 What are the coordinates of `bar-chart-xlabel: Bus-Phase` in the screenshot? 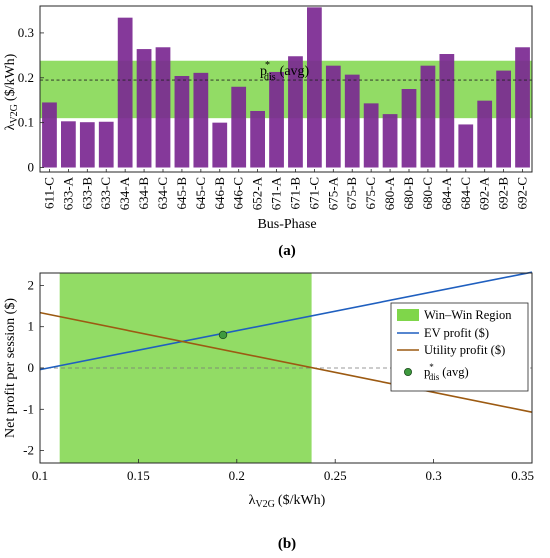 It's located at (286, 224).